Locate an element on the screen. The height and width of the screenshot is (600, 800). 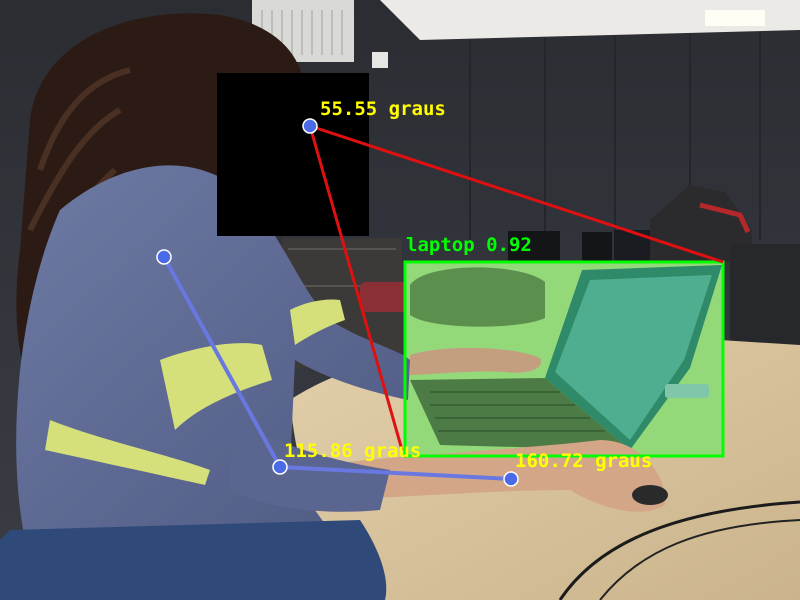
black-bag is located at coordinates (477, 297).